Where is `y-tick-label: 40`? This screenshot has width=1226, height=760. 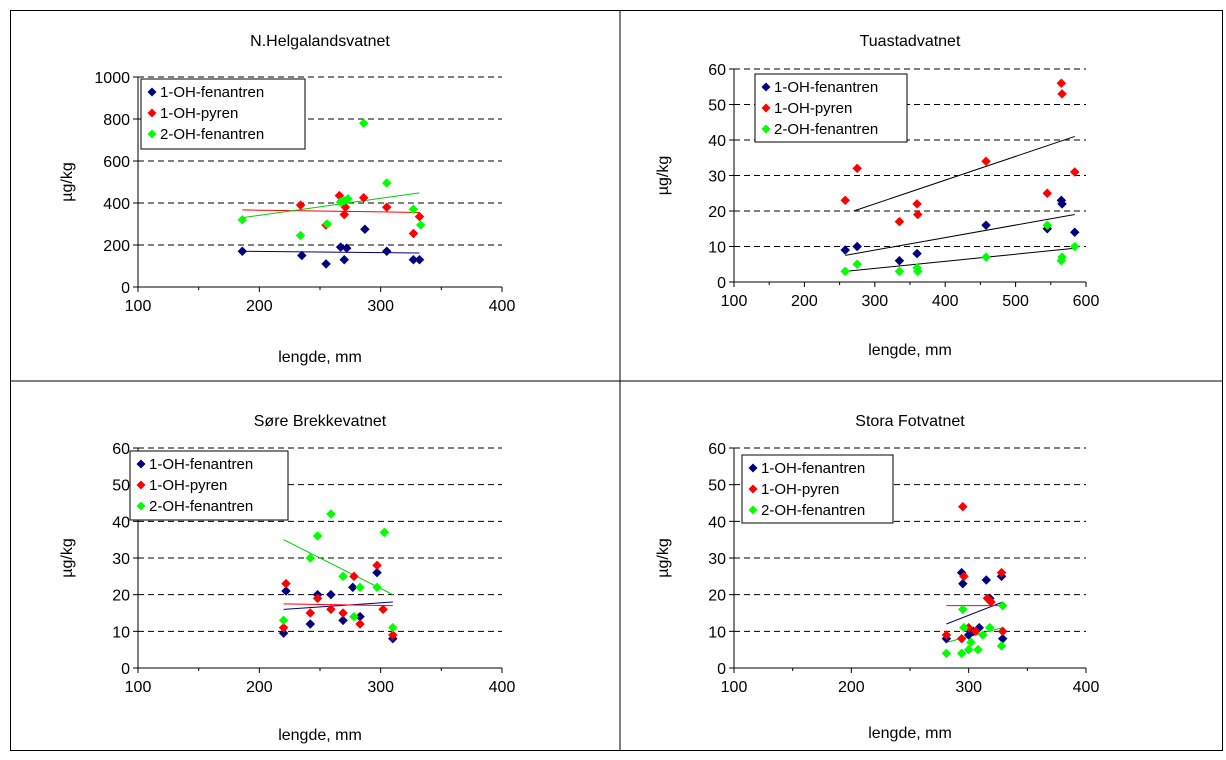 y-tick-label: 40 is located at coordinates (121, 522).